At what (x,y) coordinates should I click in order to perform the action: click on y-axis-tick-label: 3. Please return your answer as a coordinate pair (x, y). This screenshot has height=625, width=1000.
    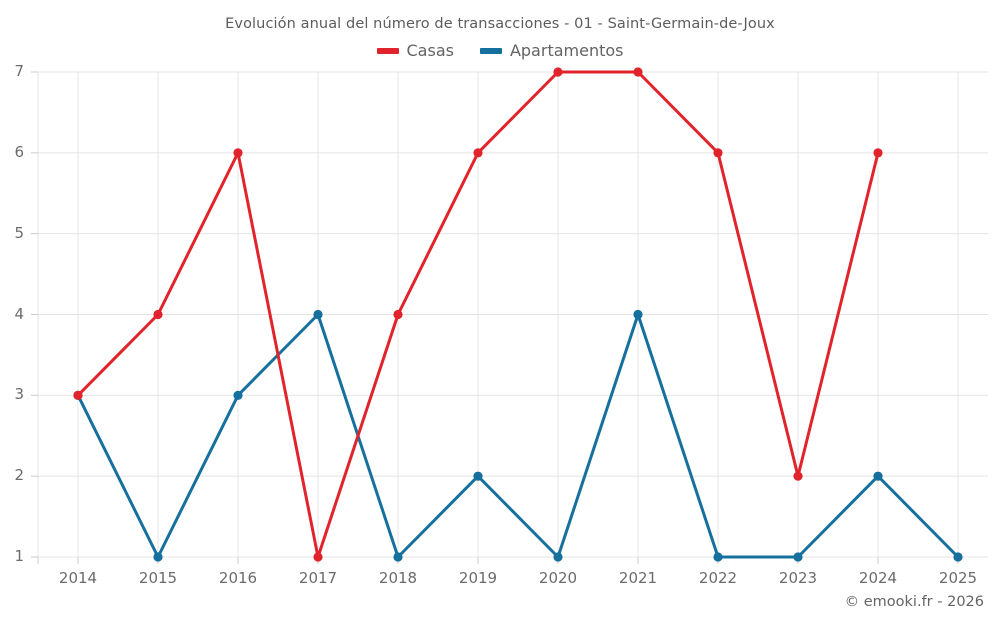
    Looking at the image, I should click on (19, 394).